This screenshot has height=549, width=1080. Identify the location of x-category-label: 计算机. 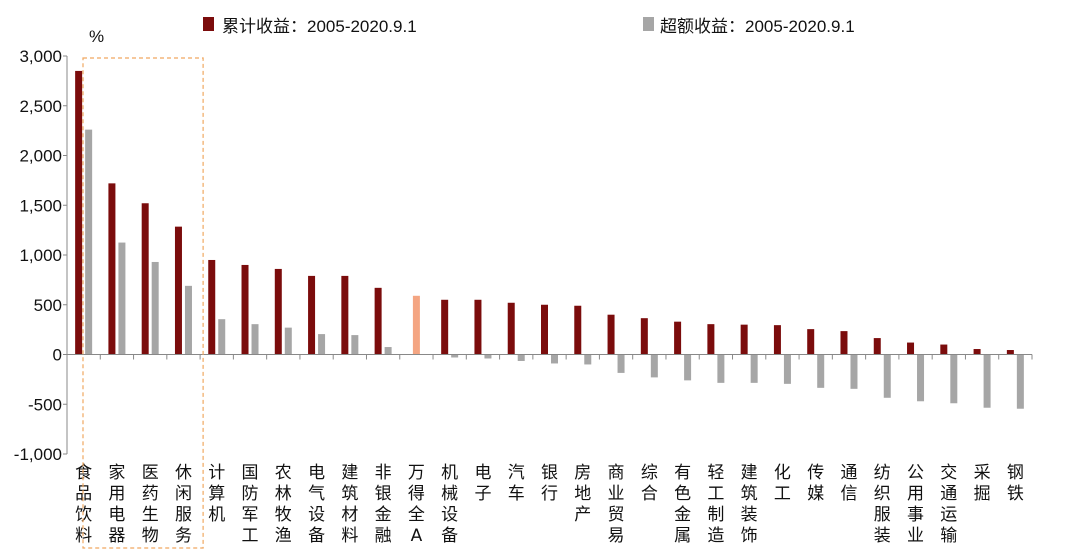
(216, 494).